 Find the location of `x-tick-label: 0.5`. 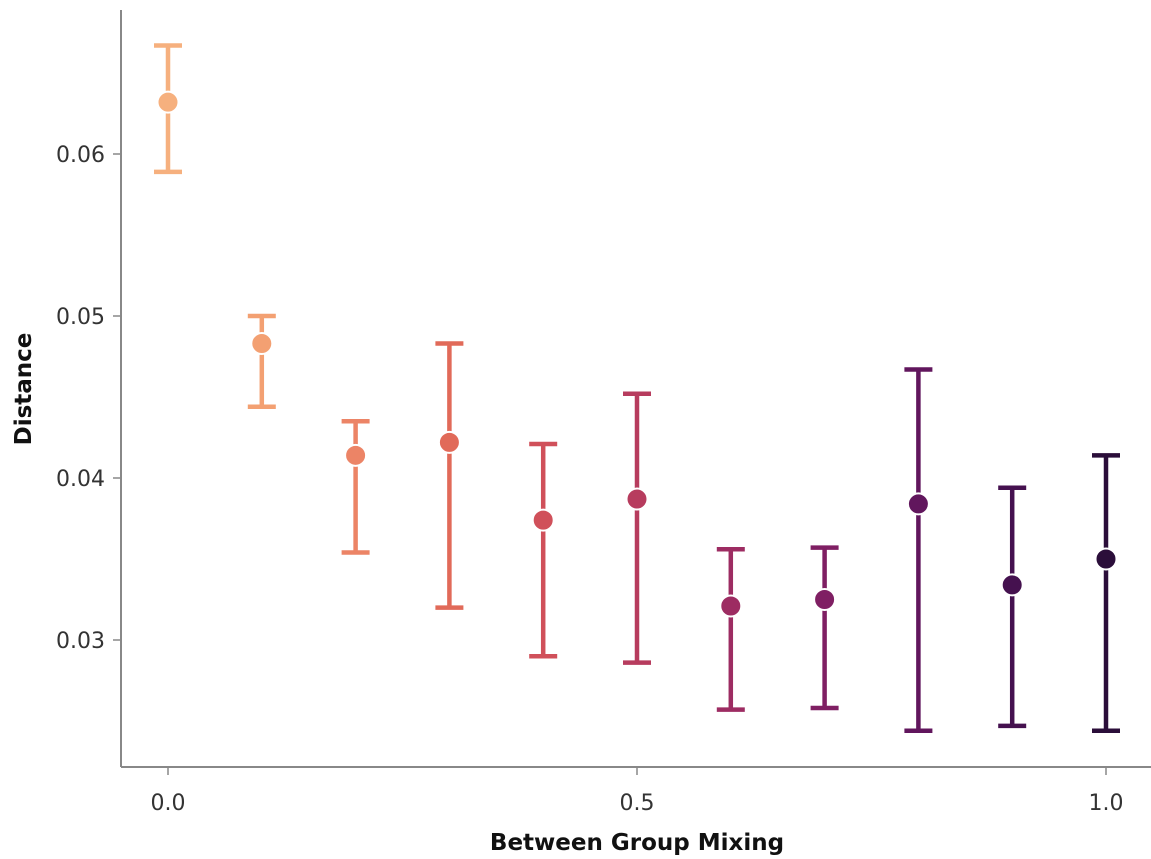

x-tick-label: 0.5 is located at coordinates (637, 803).